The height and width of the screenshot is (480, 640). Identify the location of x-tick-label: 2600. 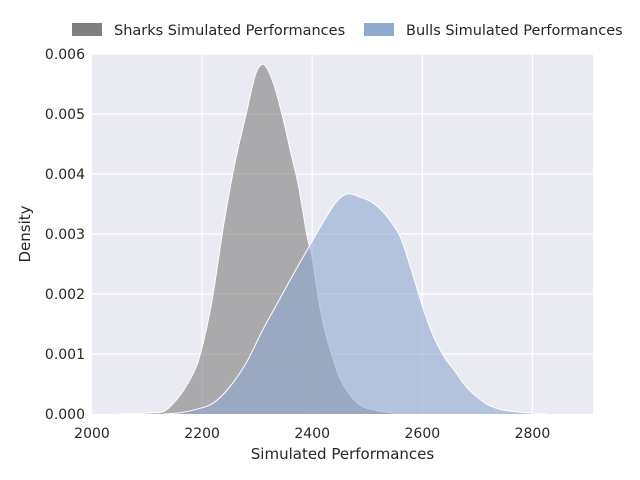
(423, 434).